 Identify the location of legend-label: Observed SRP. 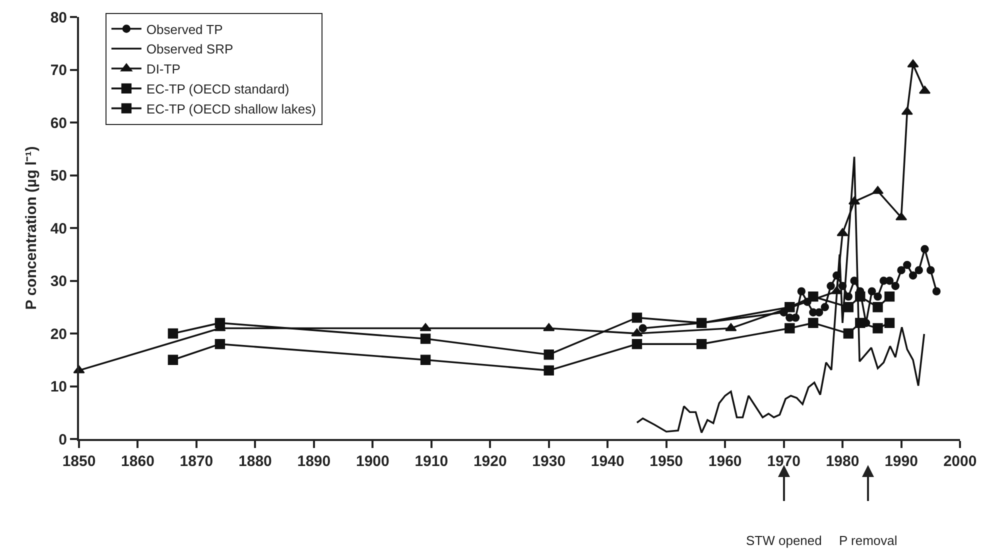
(190, 49).